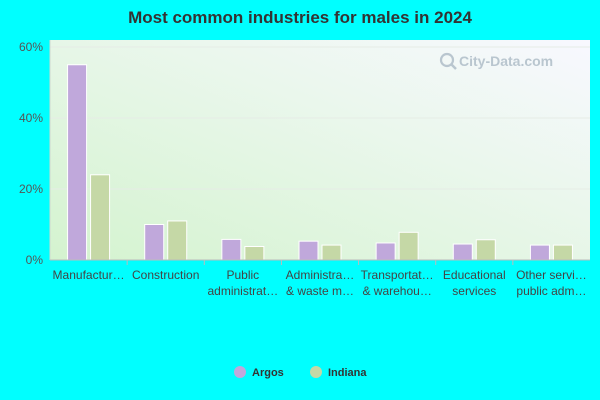  Describe the element at coordinates (316, 372) in the screenshot. I see `legend-swatch-indiana` at that location.